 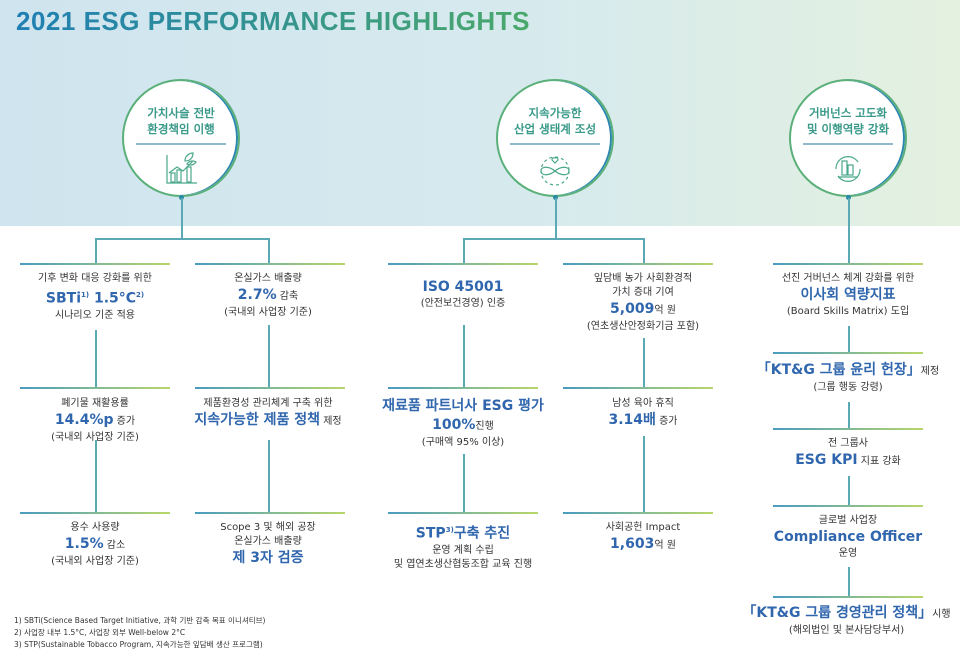 I want to click on highlight-note: 운영 계획 수립, so click(x=463, y=550).